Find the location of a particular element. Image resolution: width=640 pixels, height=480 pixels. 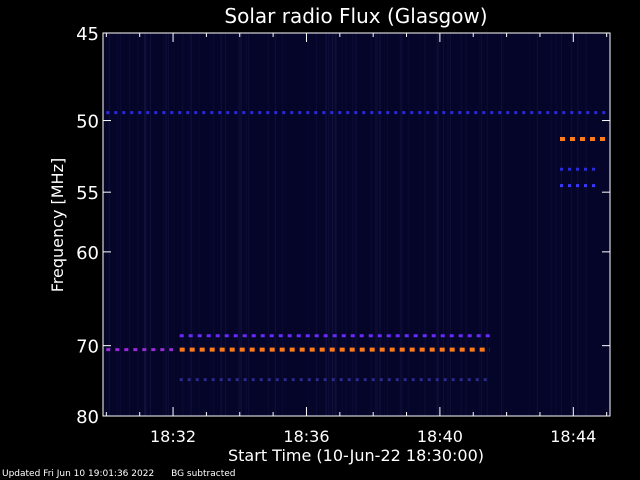

y-tick-label: 55 is located at coordinates (87, 193).